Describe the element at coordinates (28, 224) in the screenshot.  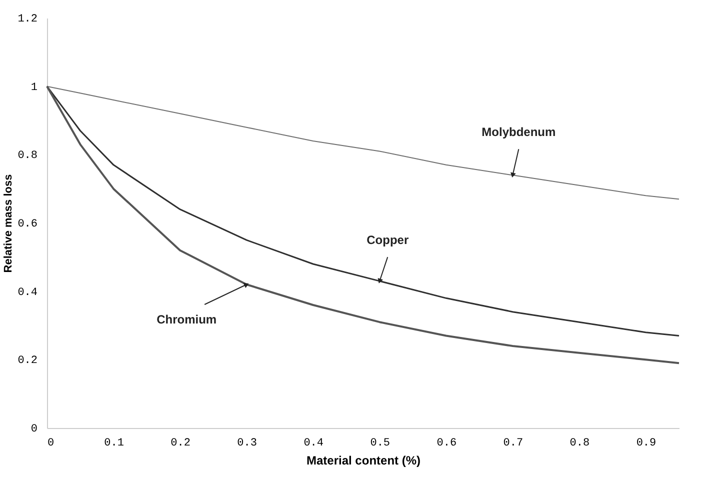
I see `y-tick-label: 0.6` at that location.